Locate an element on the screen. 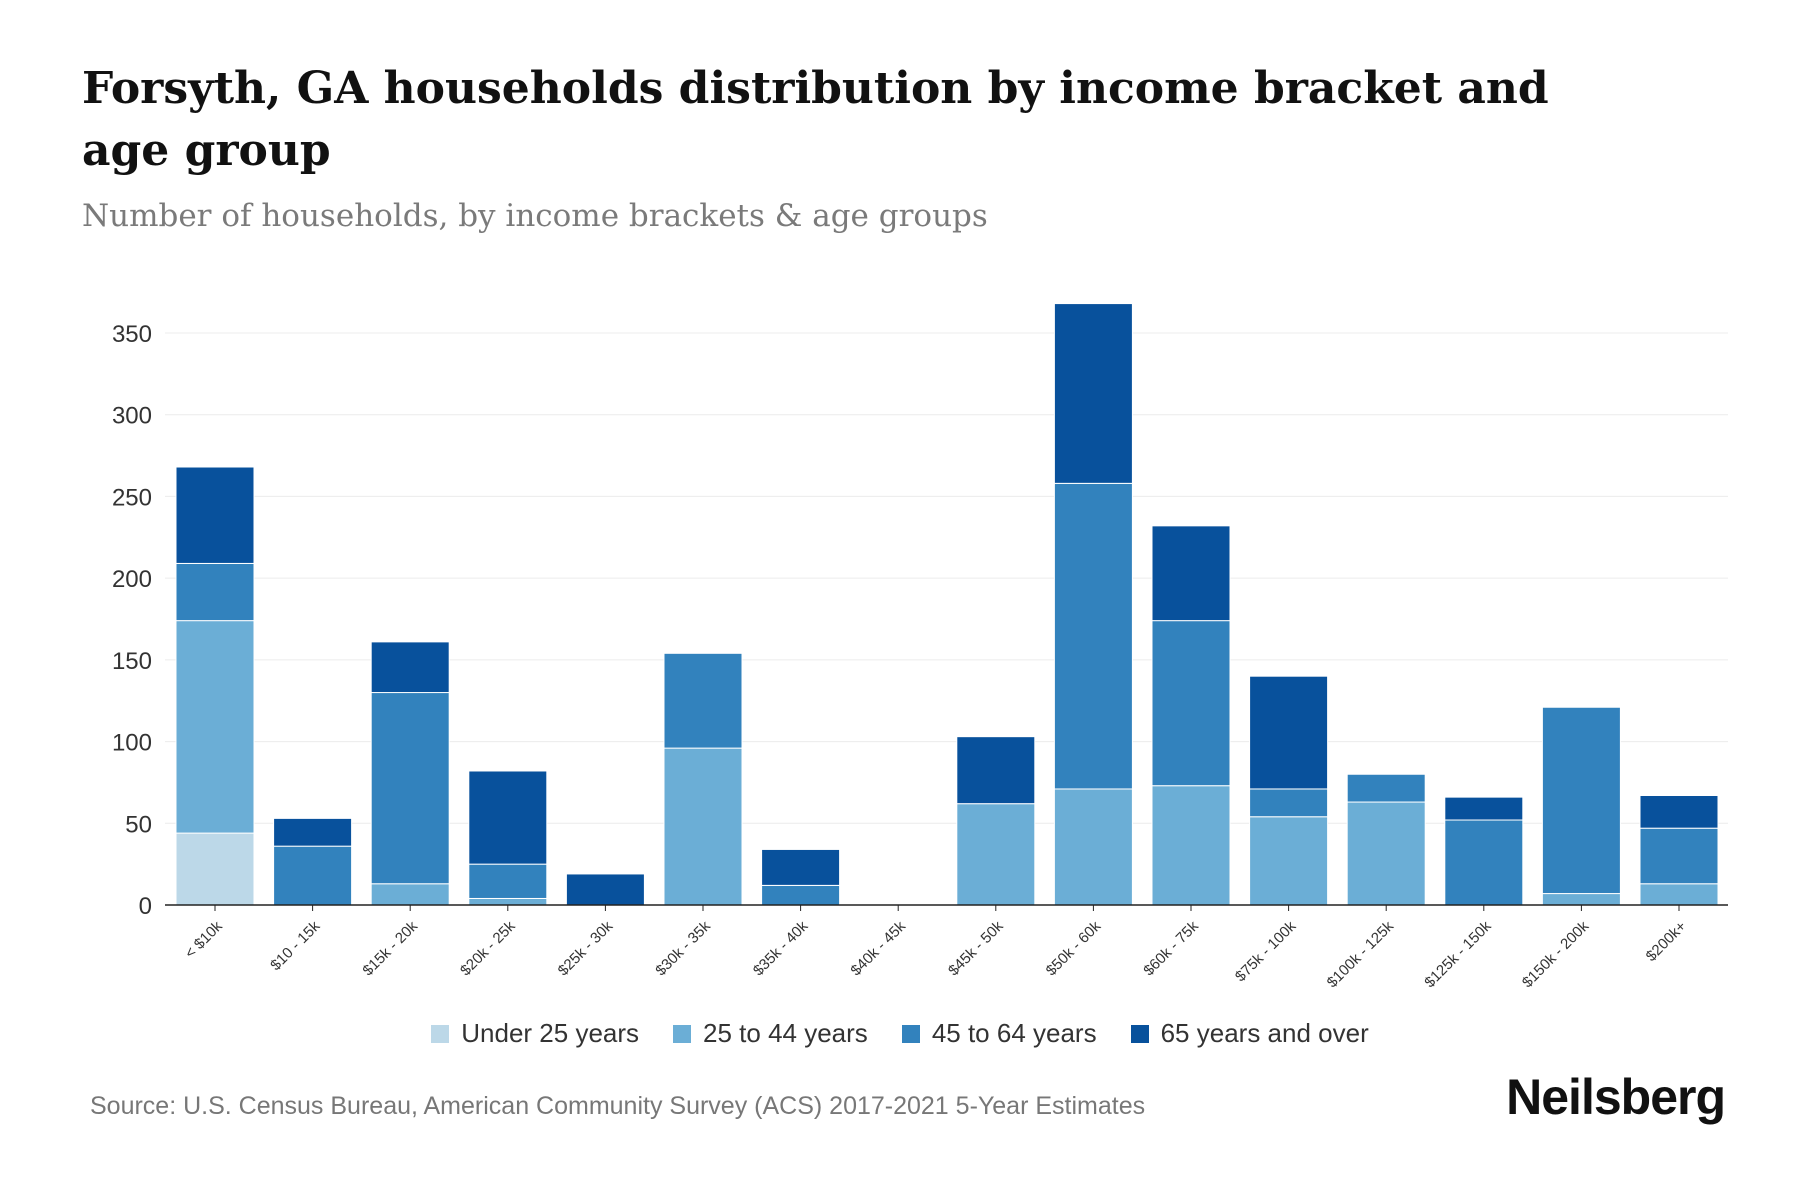 This screenshot has height=1200, width=1800. legend-item: Under 25 years is located at coordinates (535, 1033).